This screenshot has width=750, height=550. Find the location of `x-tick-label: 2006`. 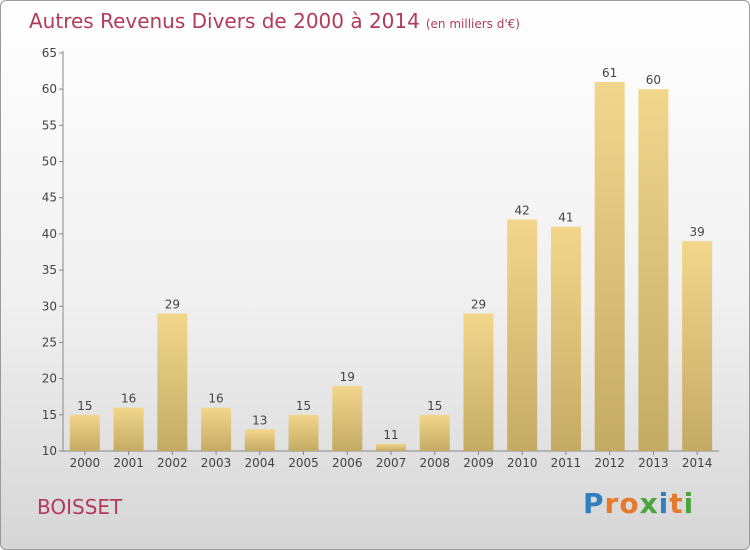

x-tick-label: 2006 is located at coordinates (347, 463).